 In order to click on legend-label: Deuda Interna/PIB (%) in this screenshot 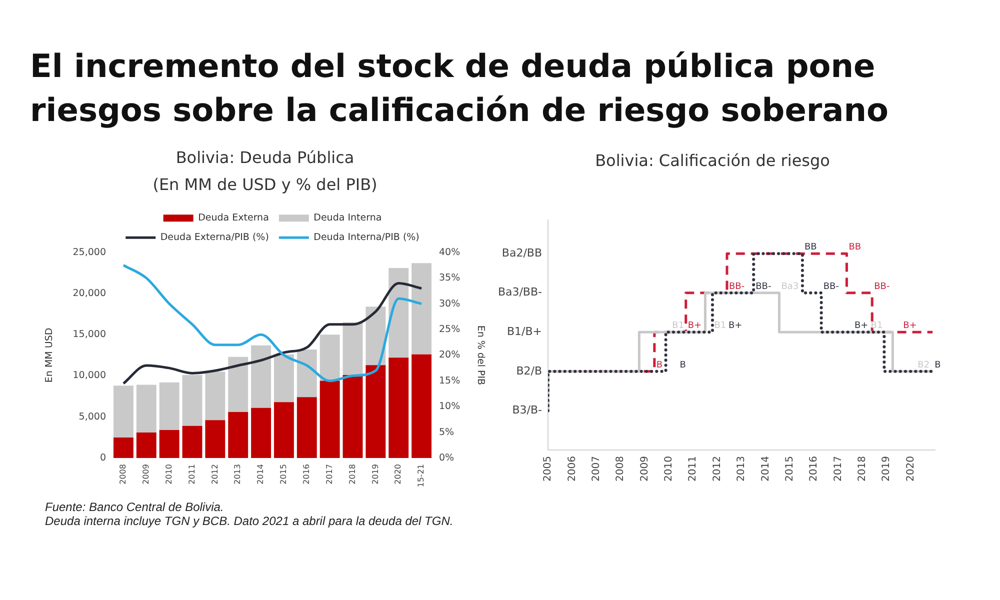, I will do `click(367, 238)`.